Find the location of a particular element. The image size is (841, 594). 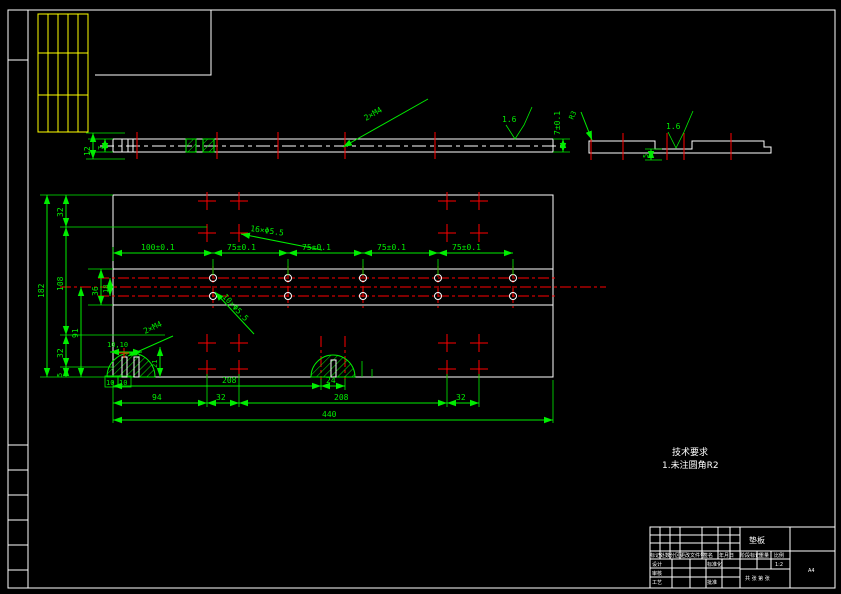

dim-24: 24 is located at coordinates (331, 380).